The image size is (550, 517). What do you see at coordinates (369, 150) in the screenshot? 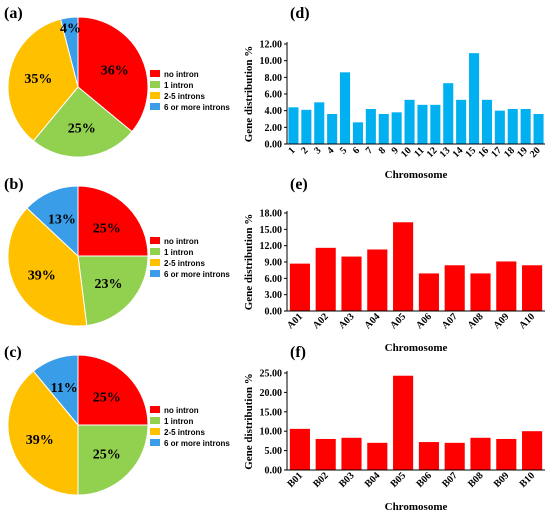
I see `x-tick-label: 7` at bounding box center [369, 150].